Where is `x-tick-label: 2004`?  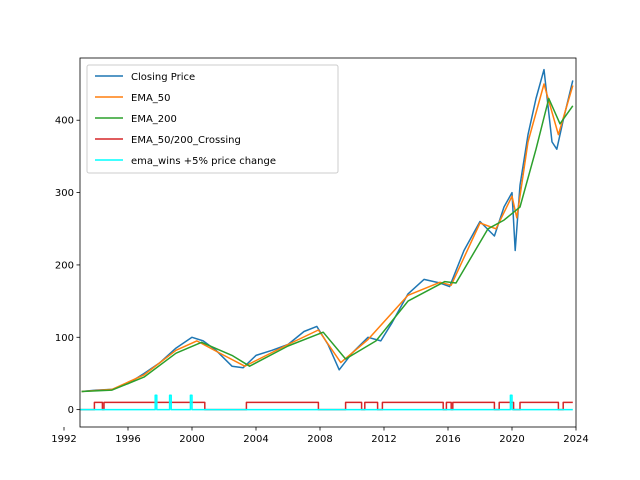
x-tick-label: 2004 is located at coordinates (255, 439).